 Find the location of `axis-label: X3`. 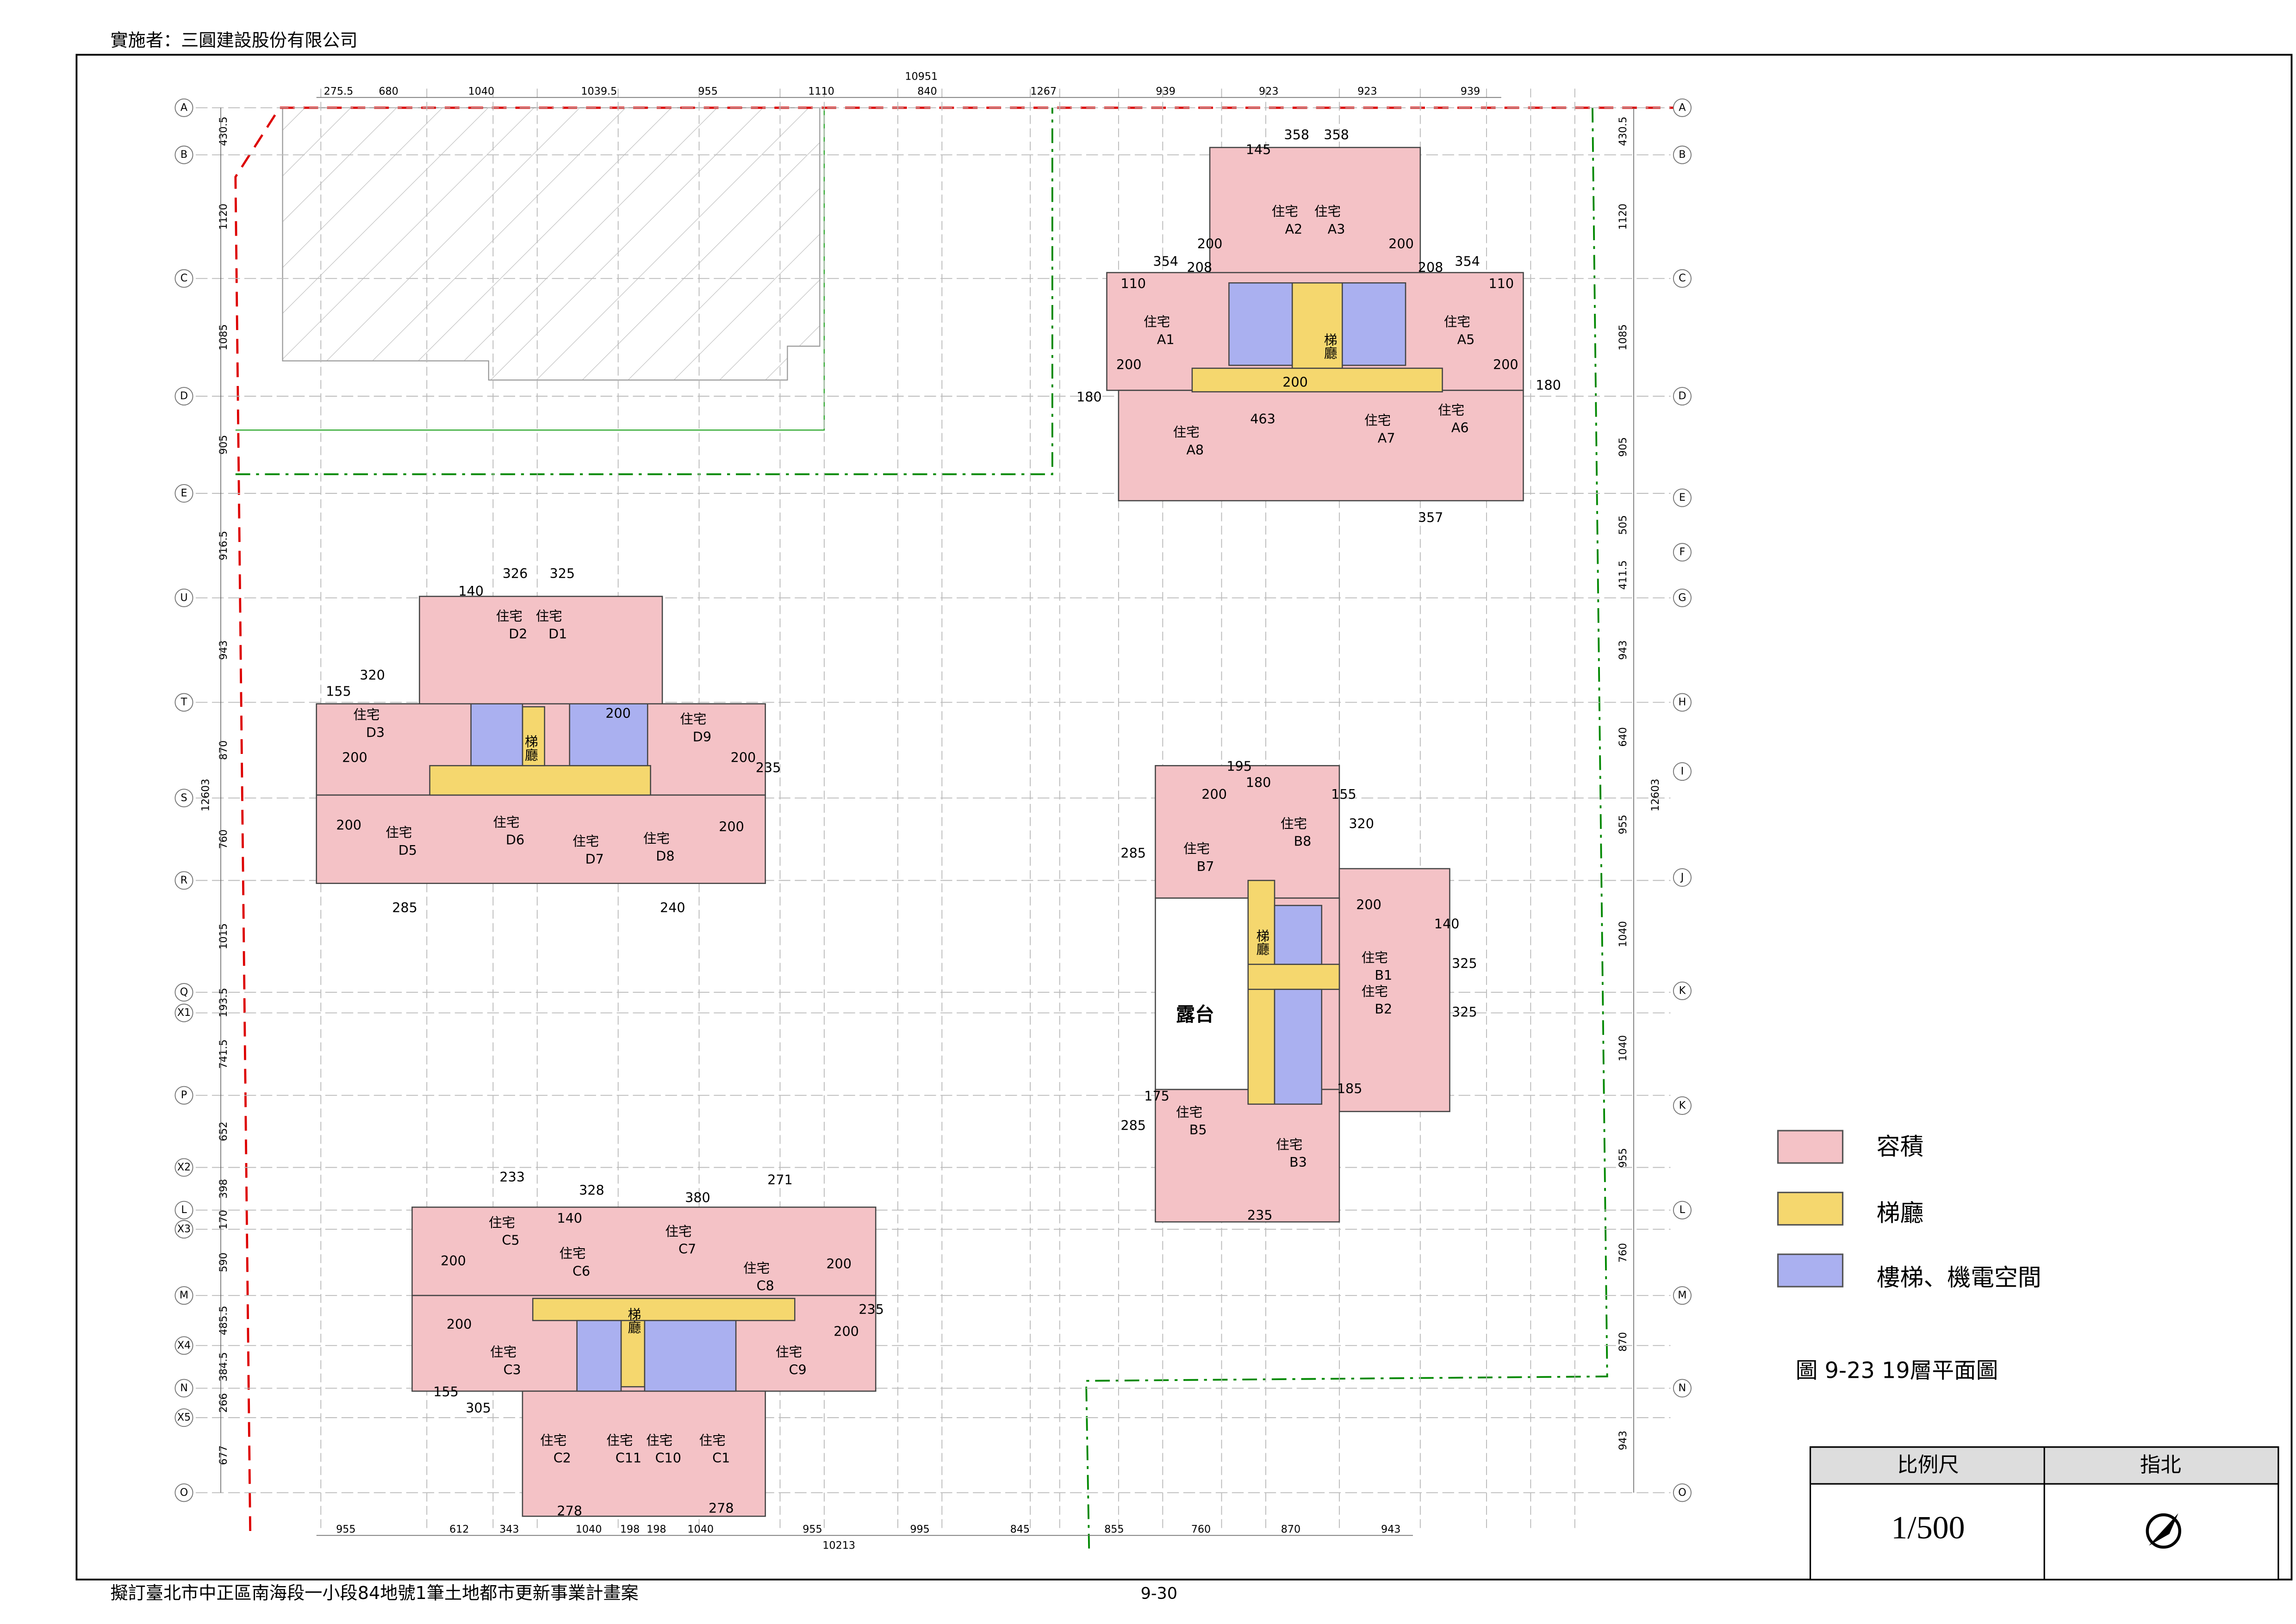

axis-label: X3 is located at coordinates (184, 1229).